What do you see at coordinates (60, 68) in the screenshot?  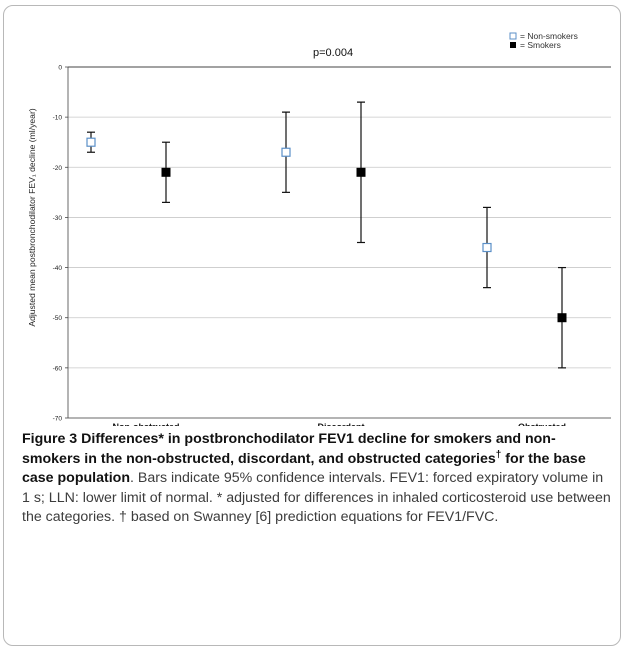 I see `y-tick-label: 0` at bounding box center [60, 68].